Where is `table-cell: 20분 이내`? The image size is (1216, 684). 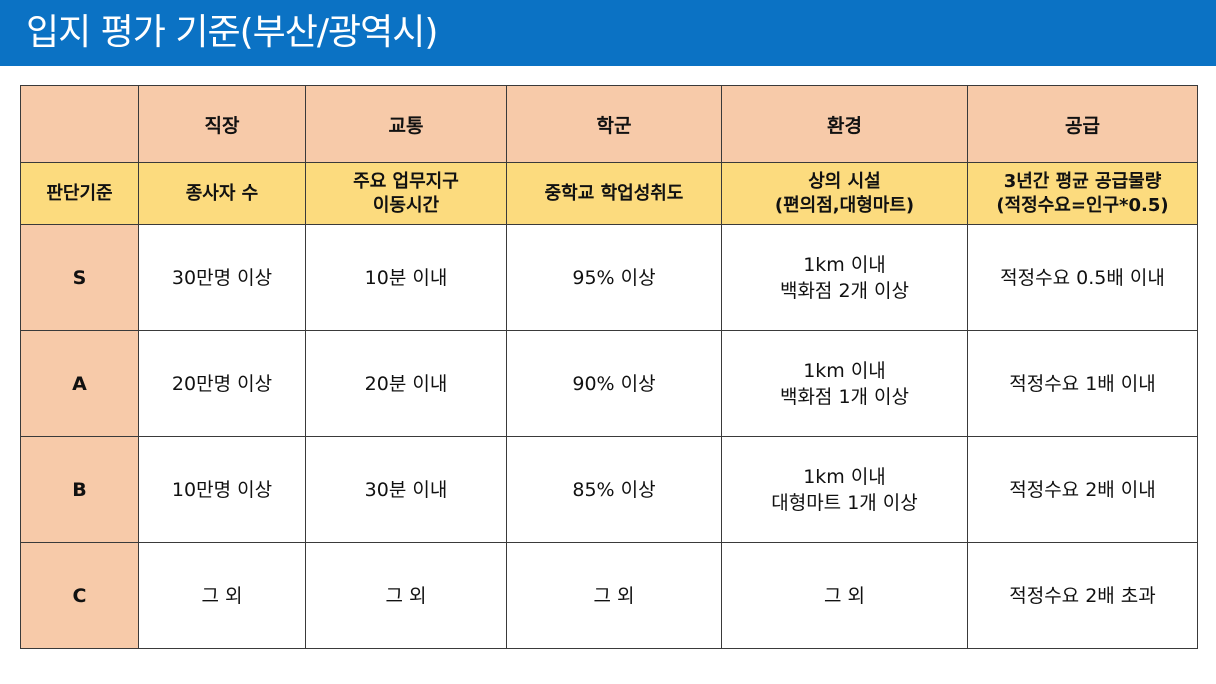 table-cell: 20분 이내 is located at coordinates (406, 383).